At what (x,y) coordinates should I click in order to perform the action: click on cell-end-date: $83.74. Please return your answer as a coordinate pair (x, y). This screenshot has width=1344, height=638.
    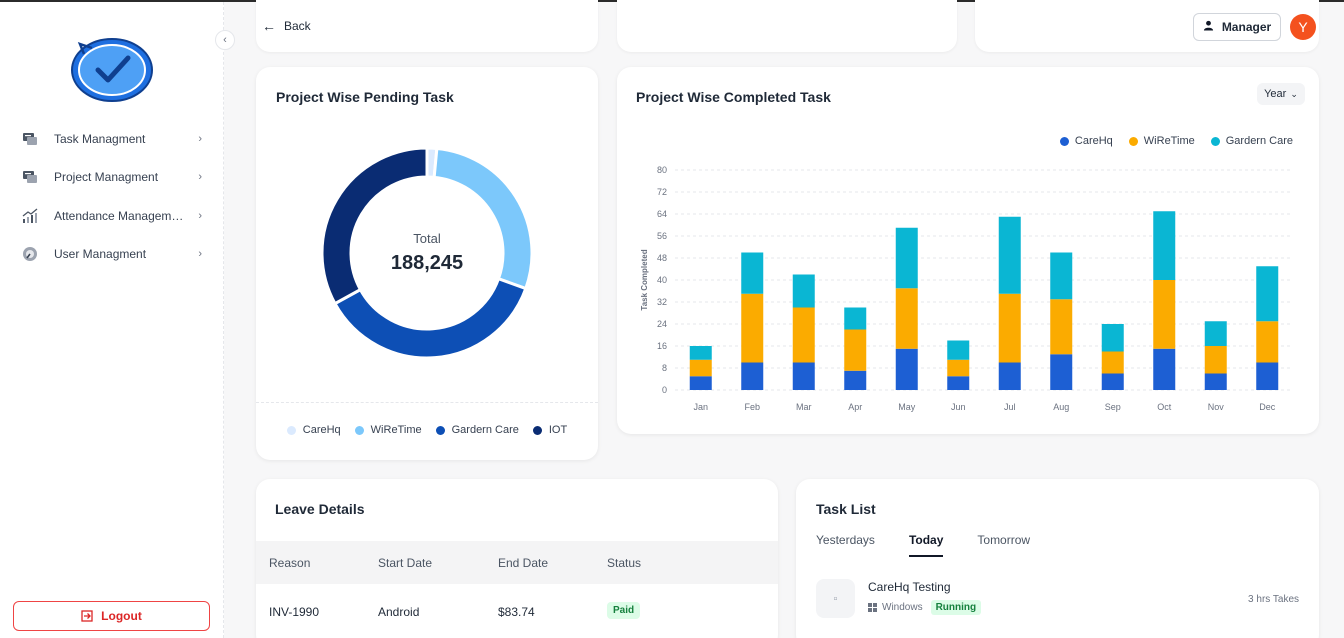
    Looking at the image, I should click on (516, 612).